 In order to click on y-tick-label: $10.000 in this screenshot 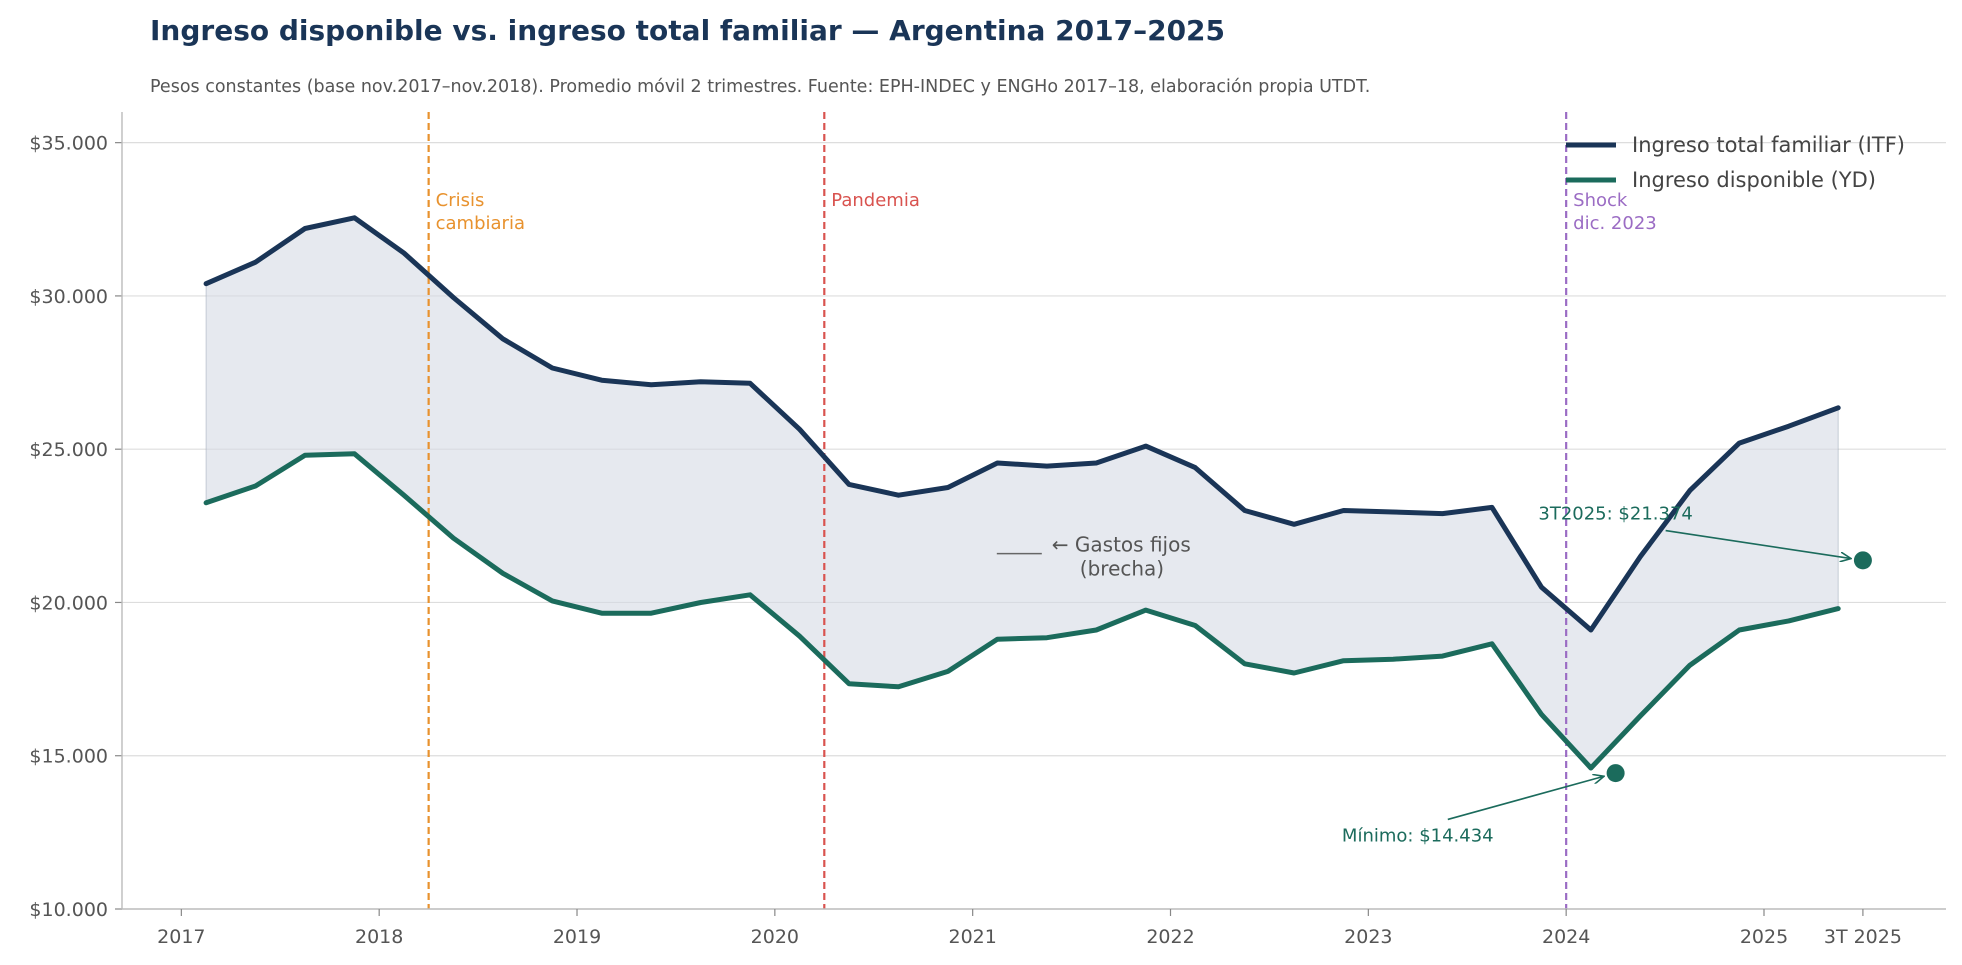, I will do `click(68, 910)`.